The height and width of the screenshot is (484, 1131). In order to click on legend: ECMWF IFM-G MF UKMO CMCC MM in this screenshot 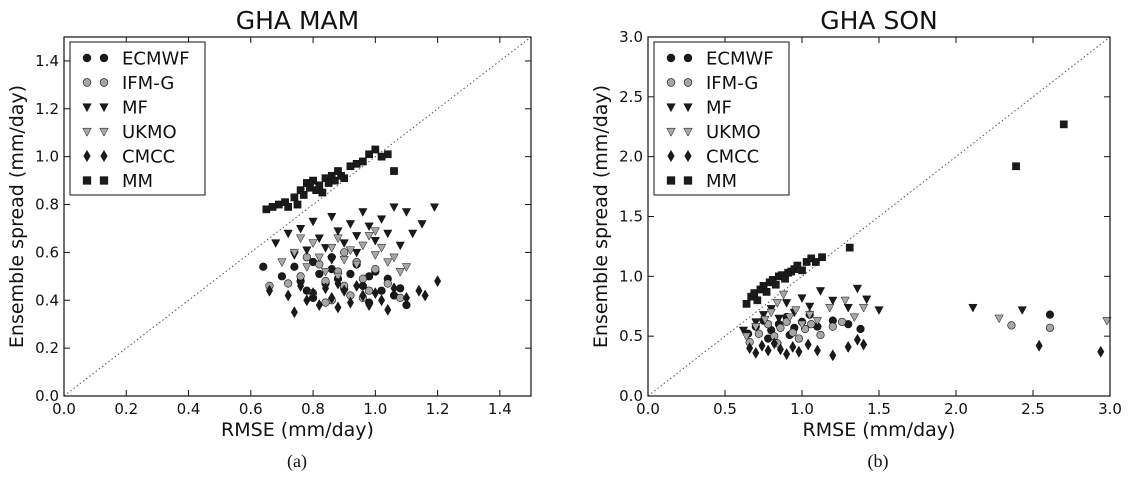, I will do `click(721, 118)`.